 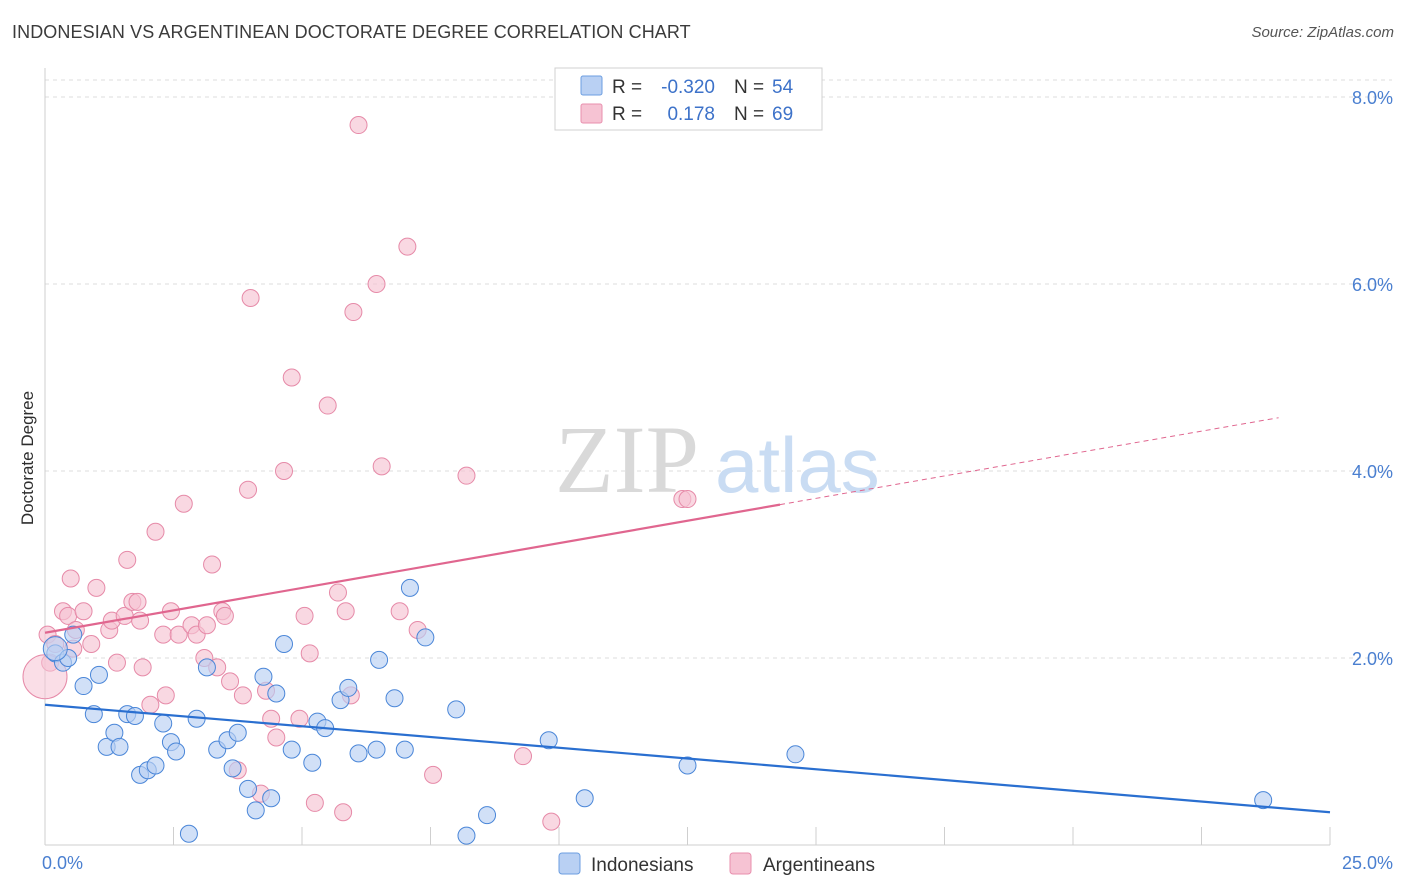 I want to click on watermark-atlas: atlas, so click(x=797, y=465).